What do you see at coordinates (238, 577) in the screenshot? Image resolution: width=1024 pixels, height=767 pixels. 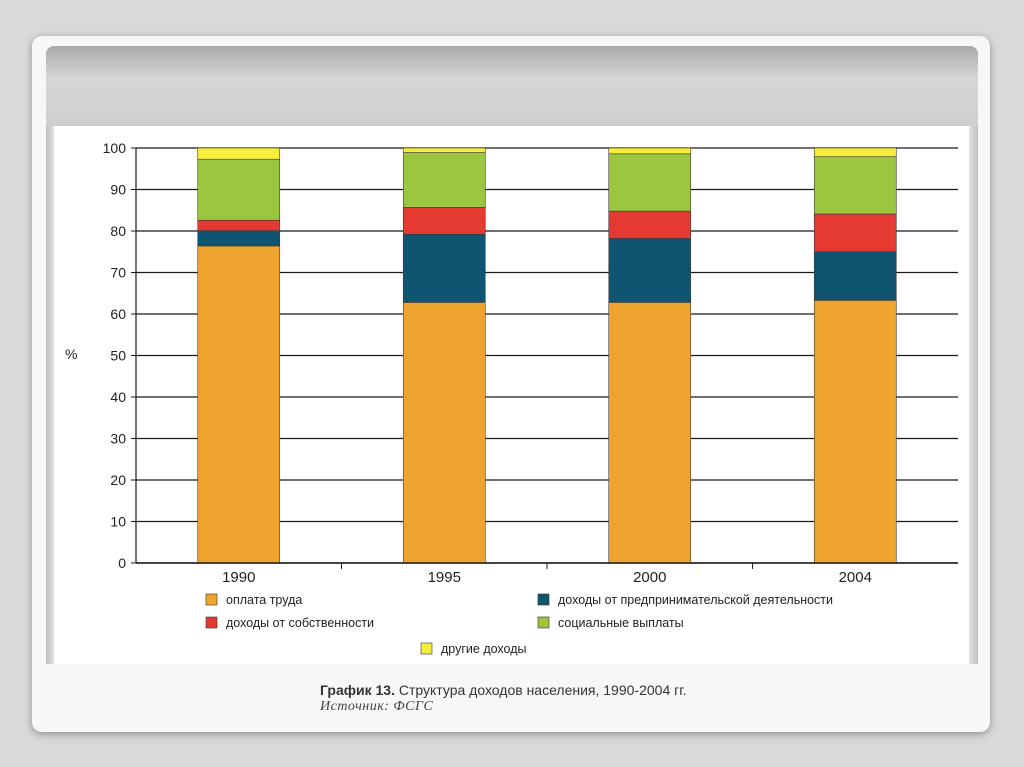 I see `x-tick-label: 1990` at bounding box center [238, 577].